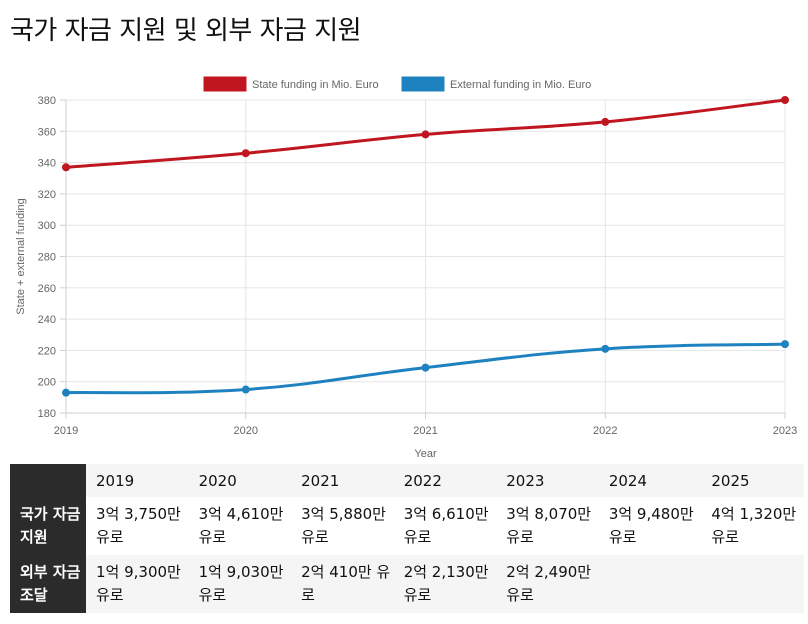  What do you see at coordinates (48, 526) in the screenshot?
I see `row-label-state: 국가 자금 지원` at bounding box center [48, 526].